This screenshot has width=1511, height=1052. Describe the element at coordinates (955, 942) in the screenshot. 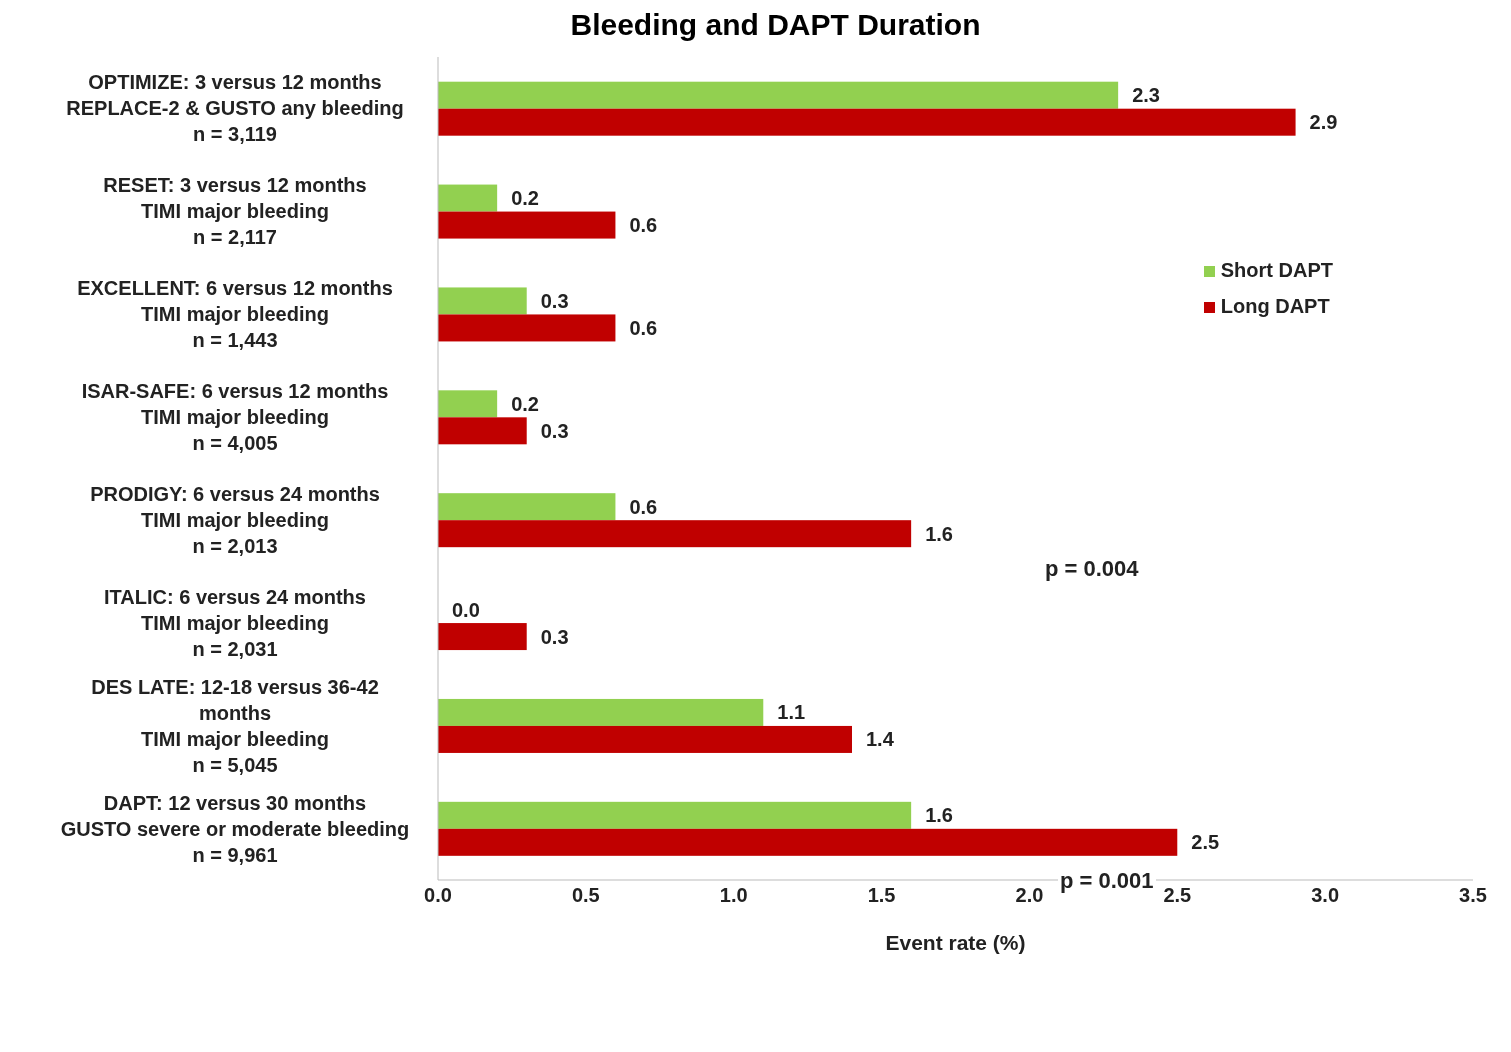

I see `x-axis-title: Event rate (%)` at that location.